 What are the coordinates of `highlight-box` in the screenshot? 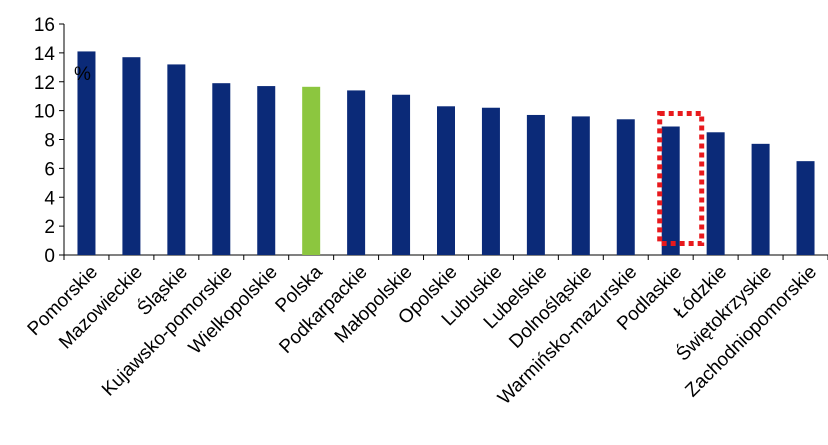 It's located at (681, 178).